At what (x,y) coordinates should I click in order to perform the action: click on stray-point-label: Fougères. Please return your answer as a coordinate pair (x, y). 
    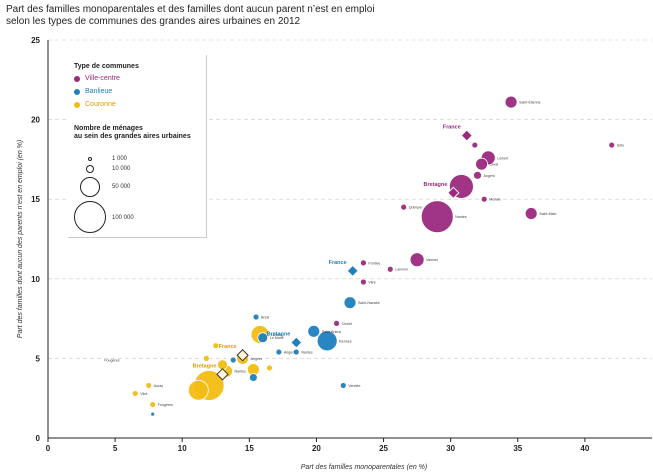
    Looking at the image, I should click on (111, 361).